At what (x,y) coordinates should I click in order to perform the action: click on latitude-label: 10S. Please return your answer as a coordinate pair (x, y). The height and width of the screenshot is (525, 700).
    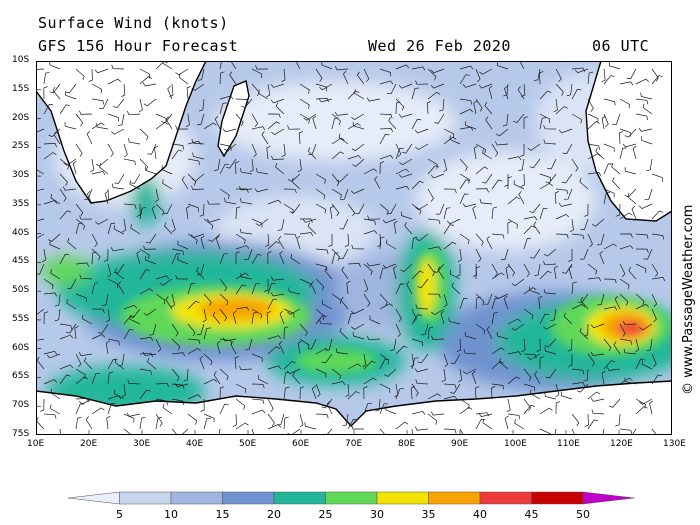
    Looking at the image, I should click on (21, 60).